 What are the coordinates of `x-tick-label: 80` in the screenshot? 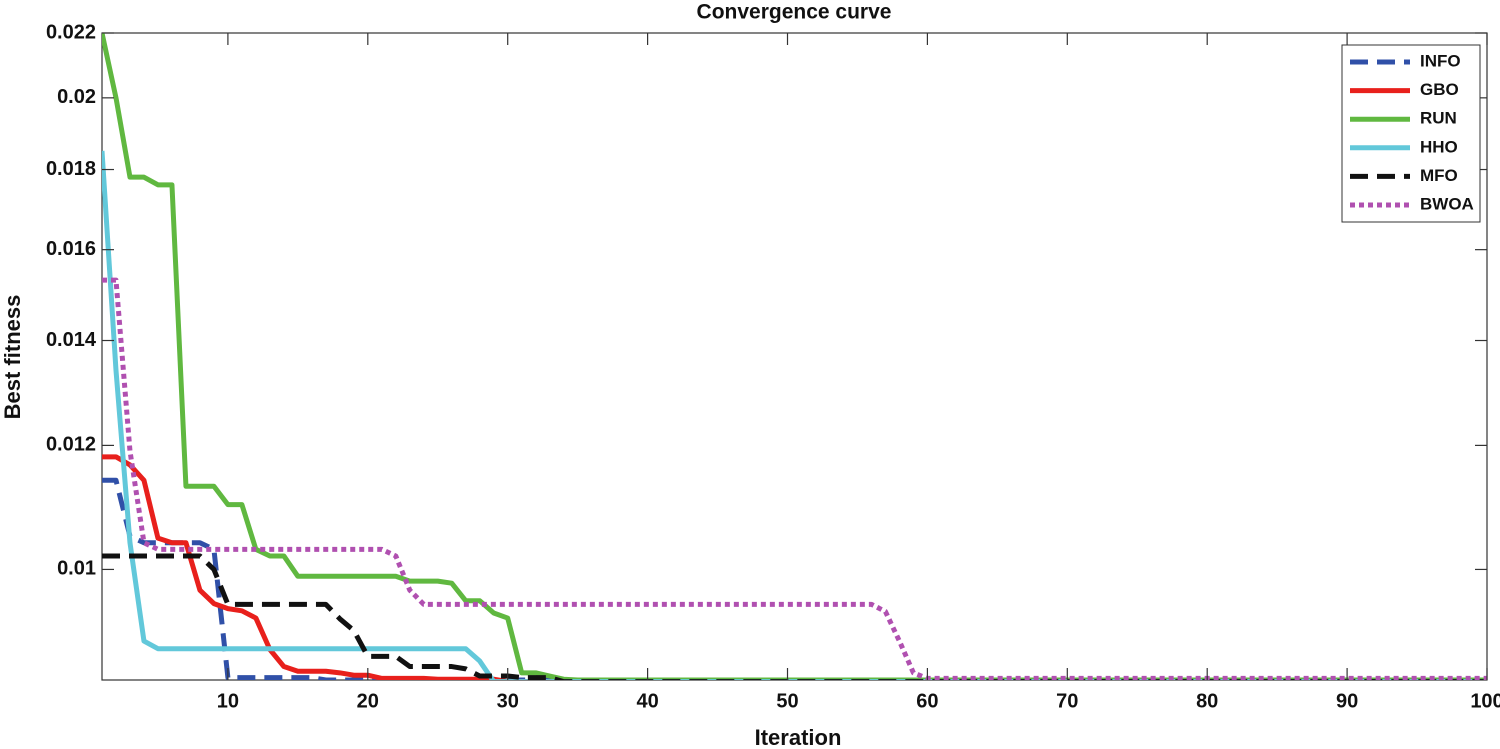 It's located at (1207, 701).